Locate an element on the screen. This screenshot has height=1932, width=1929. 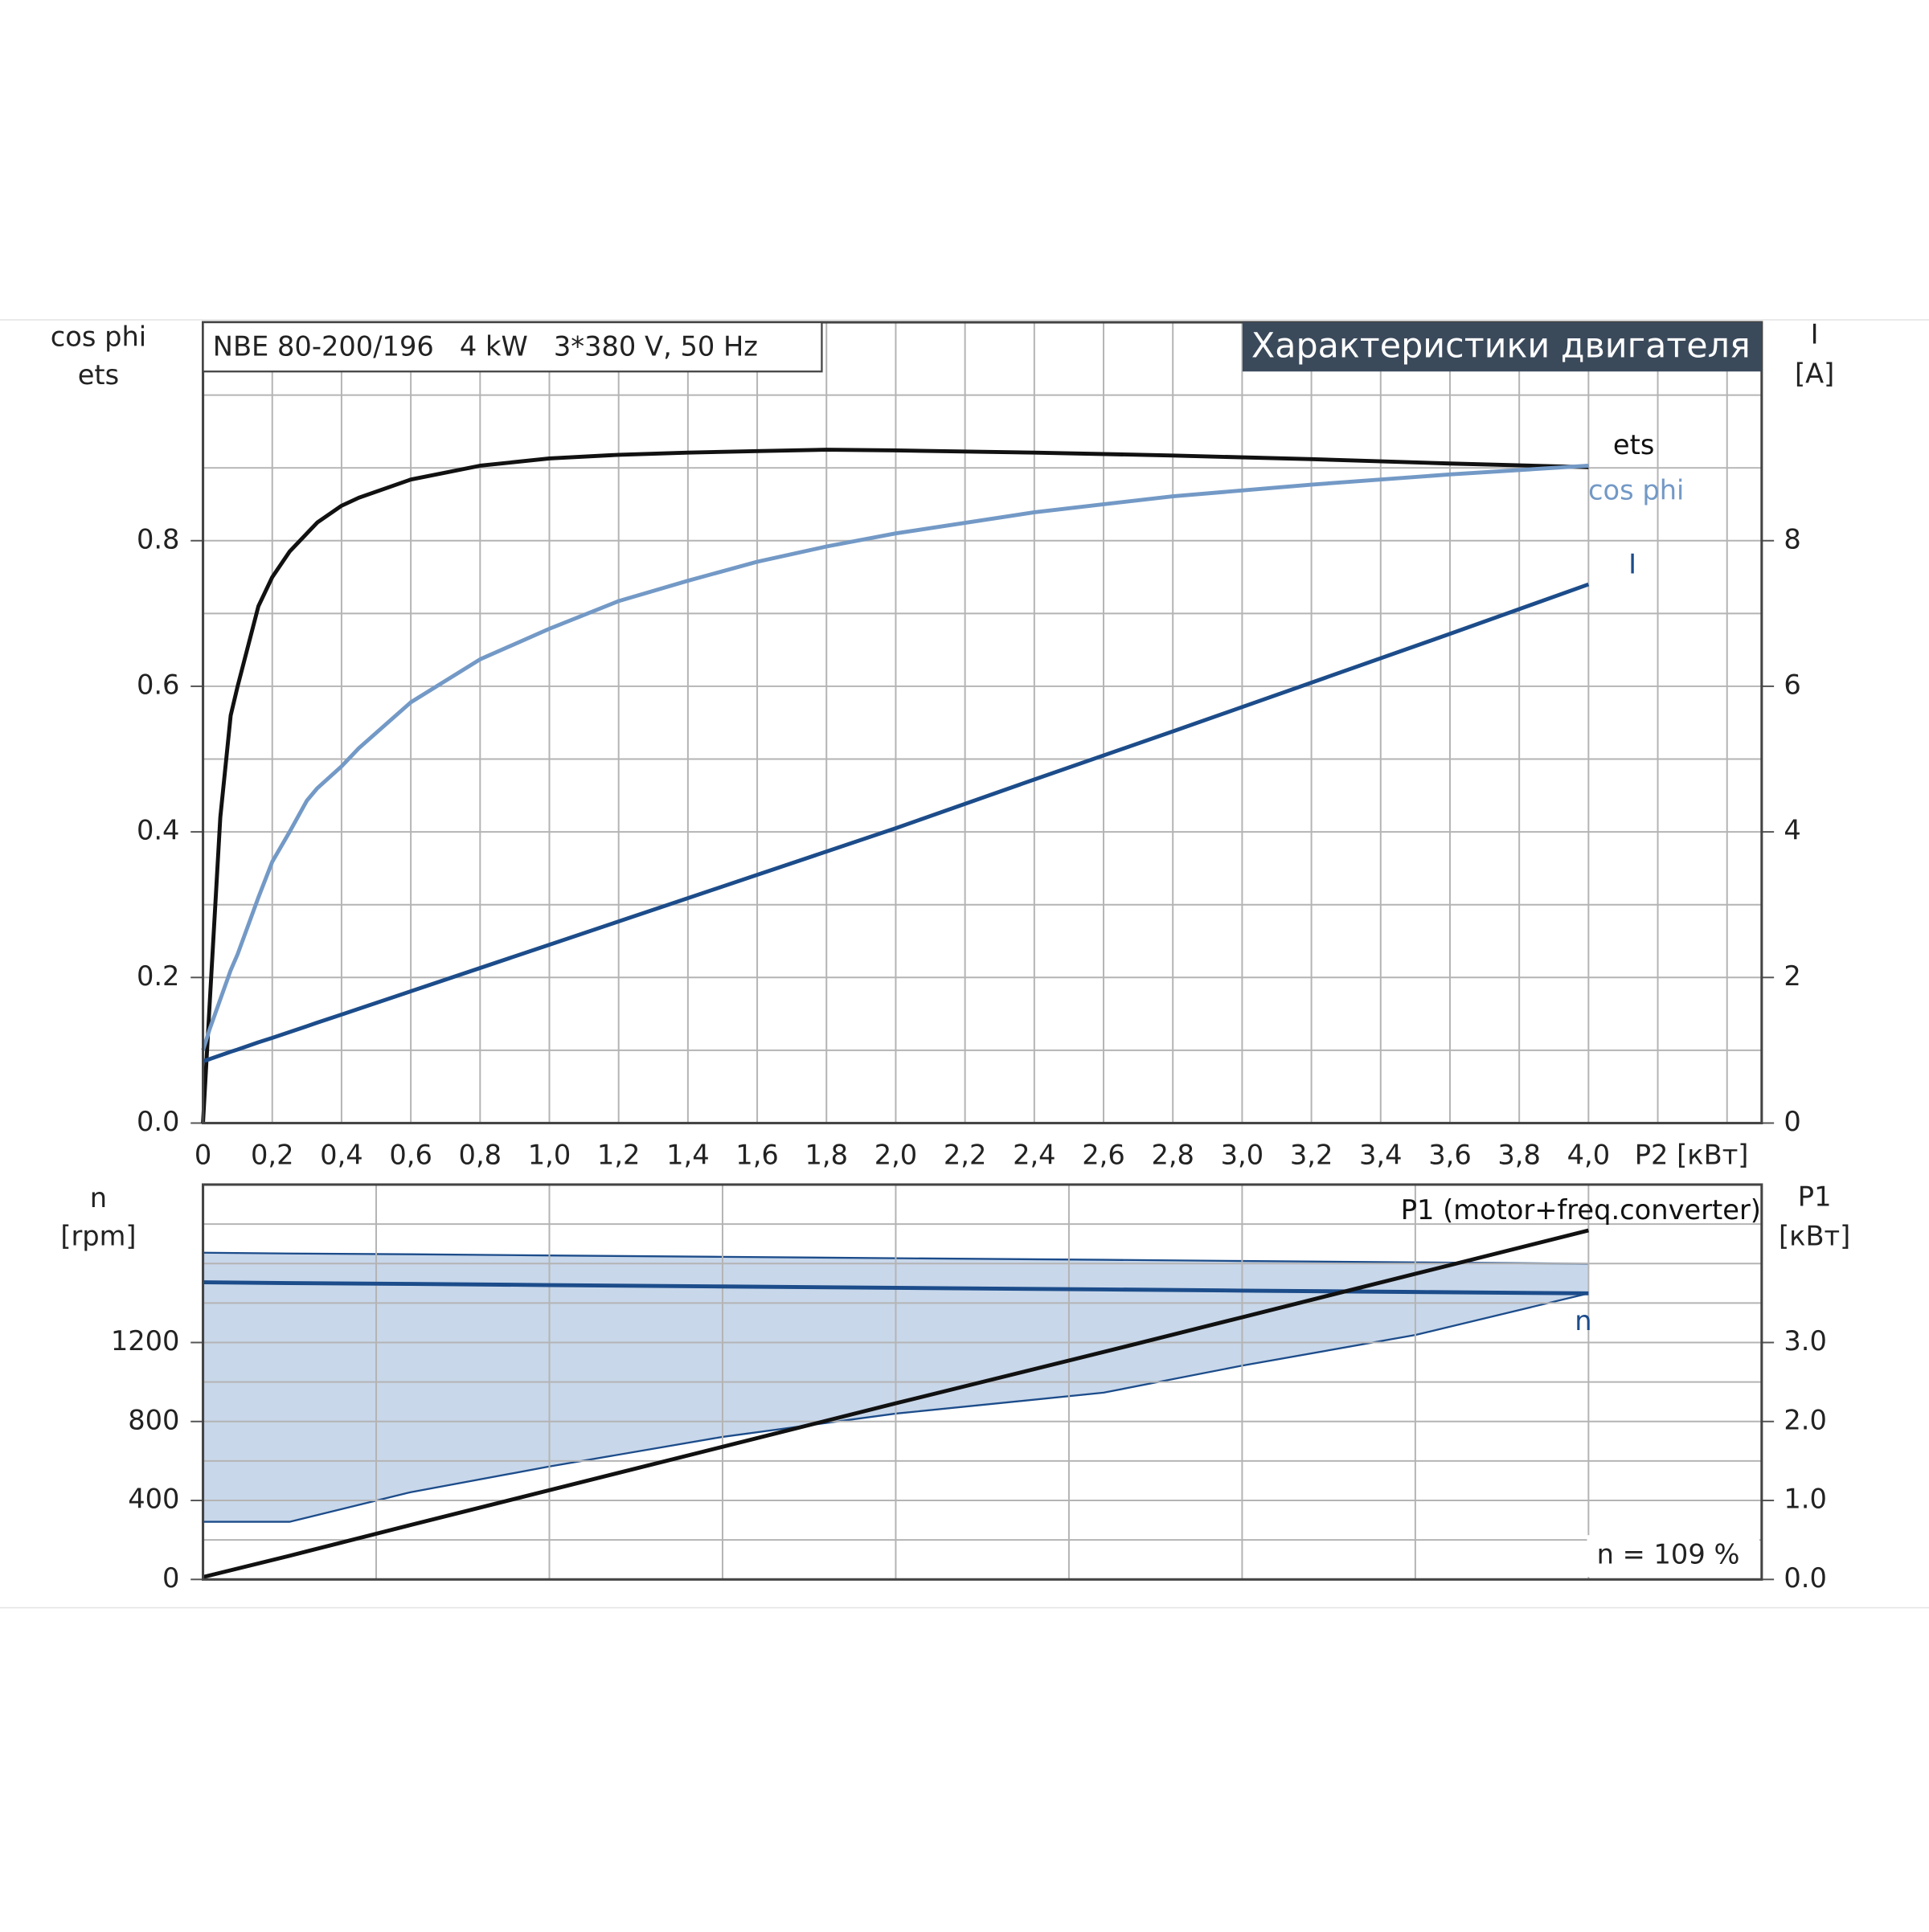
x-tick-label: 1,4 is located at coordinates (688, 1154).